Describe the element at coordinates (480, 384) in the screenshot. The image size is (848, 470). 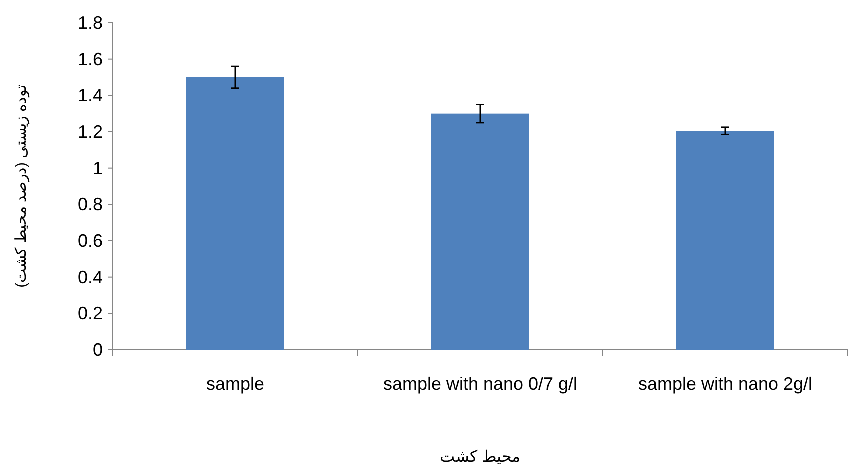
I see `x-tick-label: sample with nano 0/7 g/l` at that location.